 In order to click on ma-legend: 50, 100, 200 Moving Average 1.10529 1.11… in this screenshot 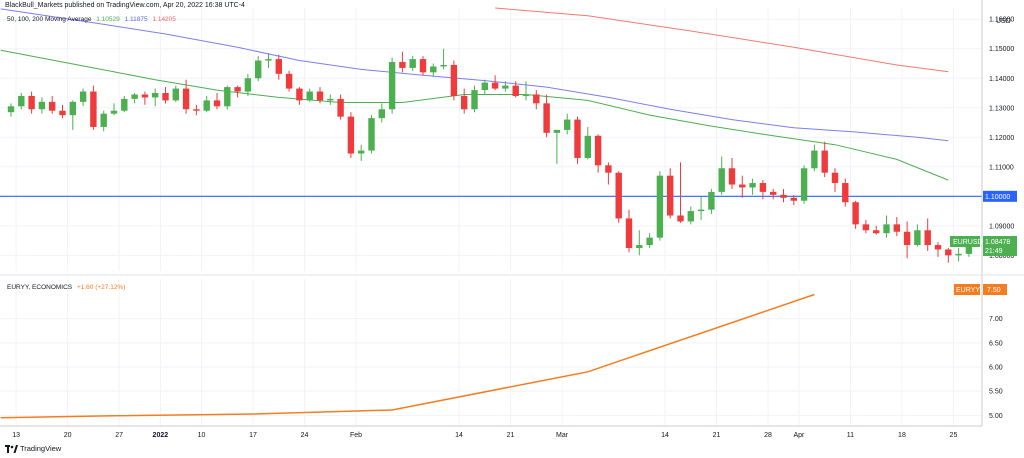, I will do `click(91, 19)`.